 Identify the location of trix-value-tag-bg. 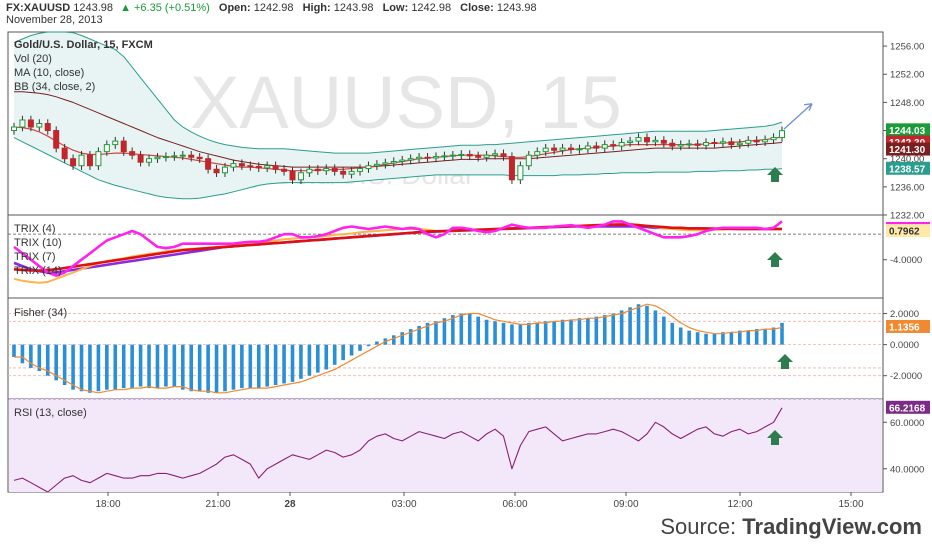
(908, 231).